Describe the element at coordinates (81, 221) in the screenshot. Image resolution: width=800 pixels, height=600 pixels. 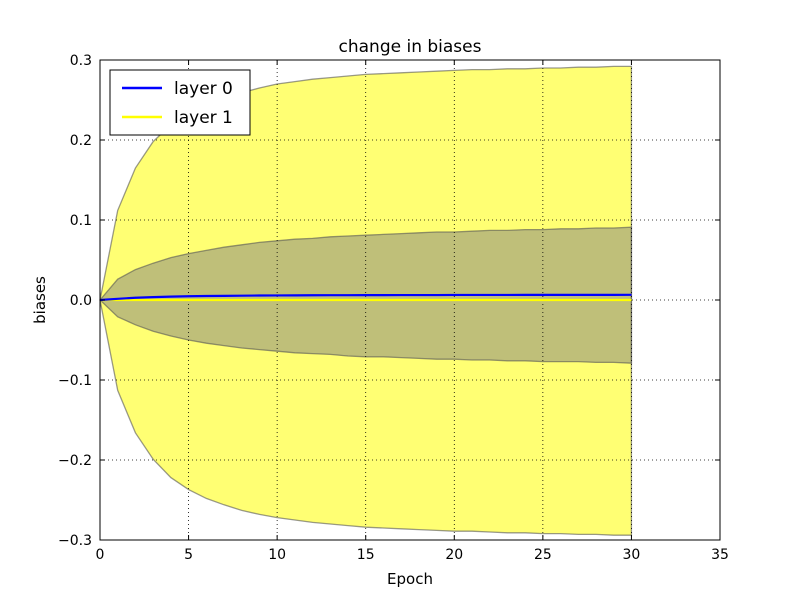
I see `y-tick-label: 0.1` at that location.